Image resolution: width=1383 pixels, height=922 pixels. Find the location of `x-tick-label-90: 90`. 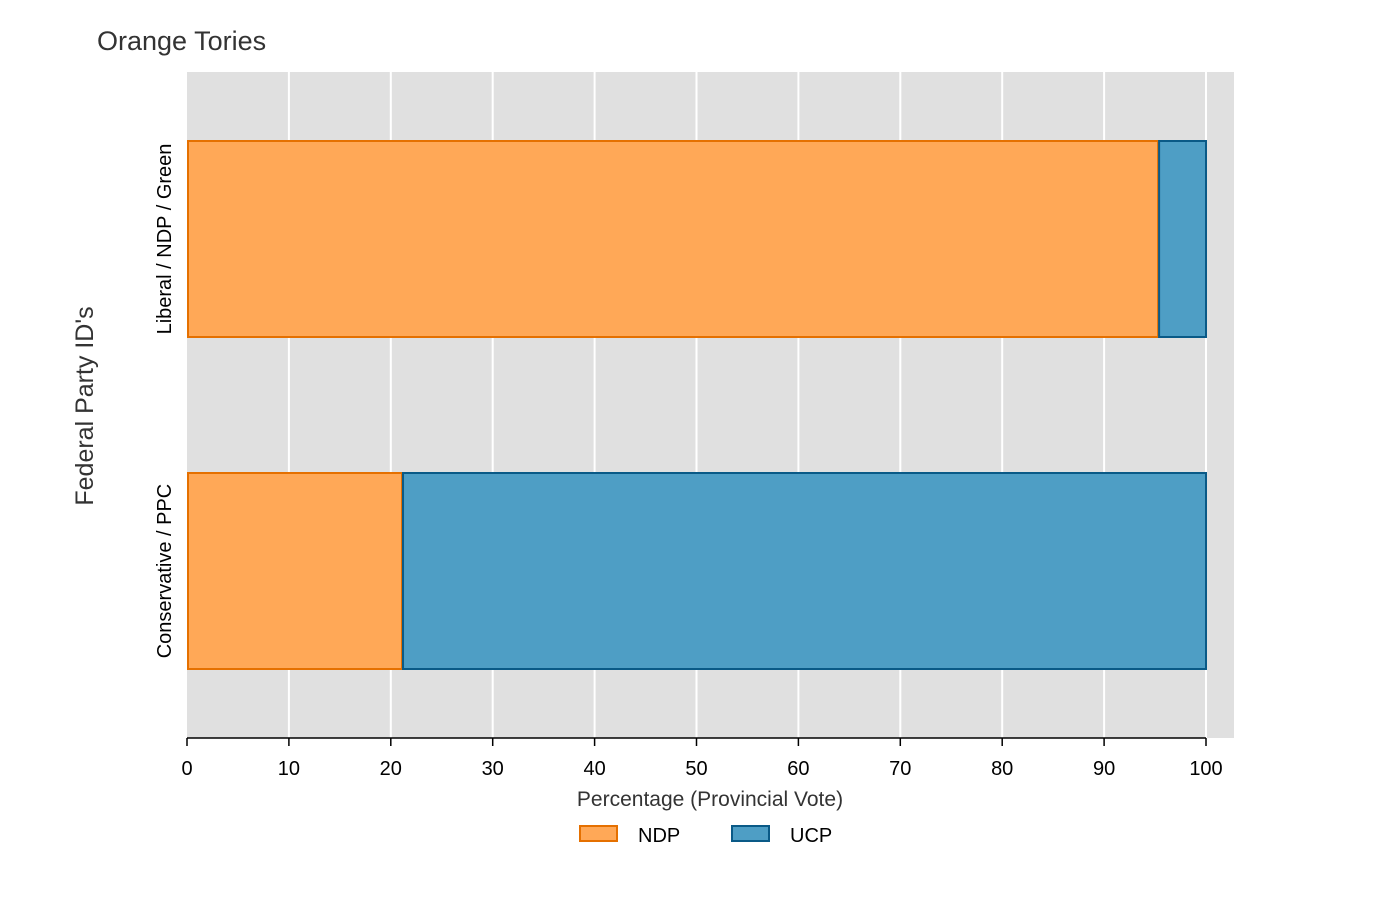

x-tick-label-90: 90 is located at coordinates (1104, 769).